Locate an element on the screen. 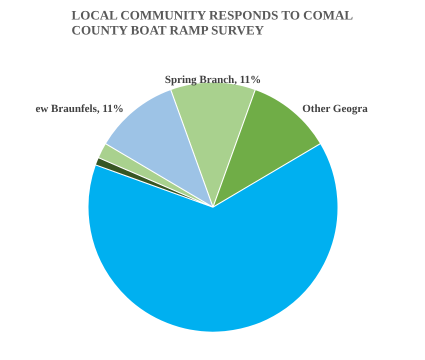 This screenshot has width=425, height=360. slice-label: ew Braunfels, 11% is located at coordinates (79, 109).